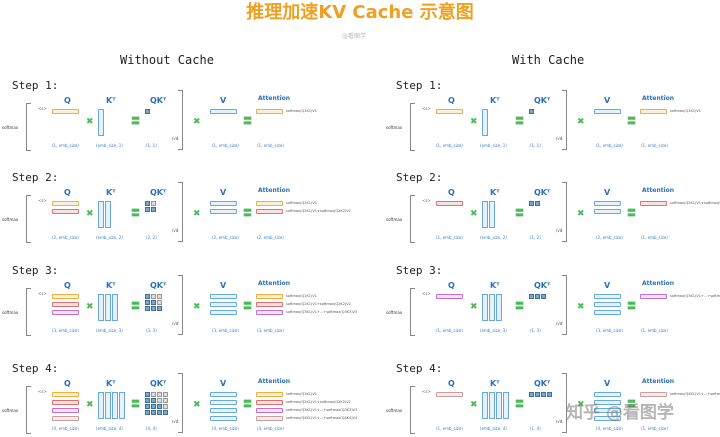 Image resolution: width=720 pixels, height=437 pixels. What do you see at coordinates (495, 285) in the screenshot?
I see `kt-label: Kᵀ` at bounding box center [495, 285].